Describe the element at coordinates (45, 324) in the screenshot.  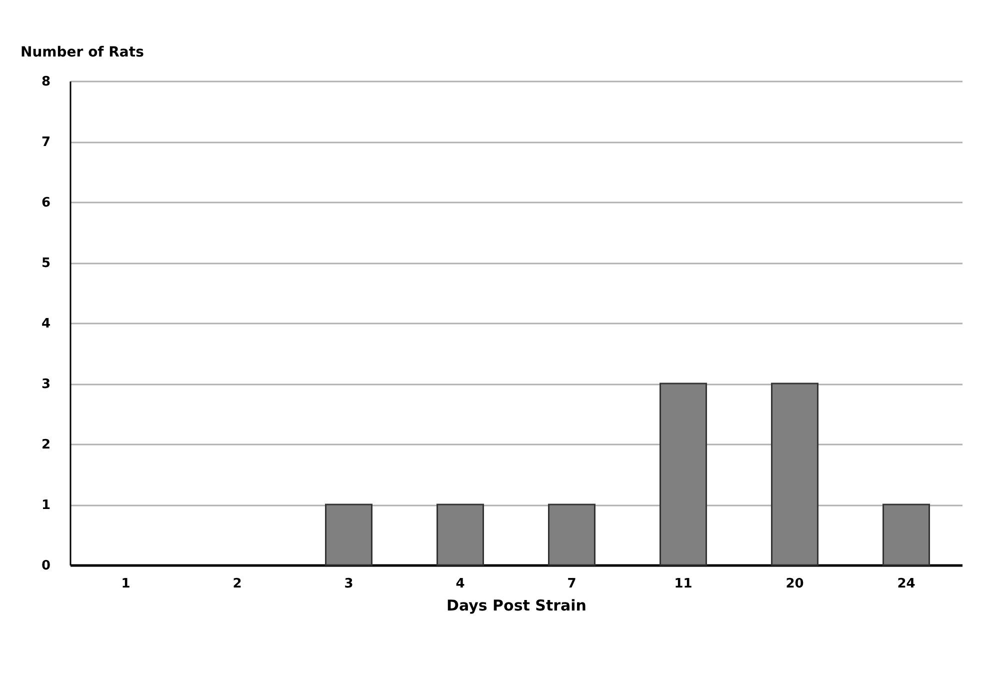
I see `y-tick-label: 4` at that location.